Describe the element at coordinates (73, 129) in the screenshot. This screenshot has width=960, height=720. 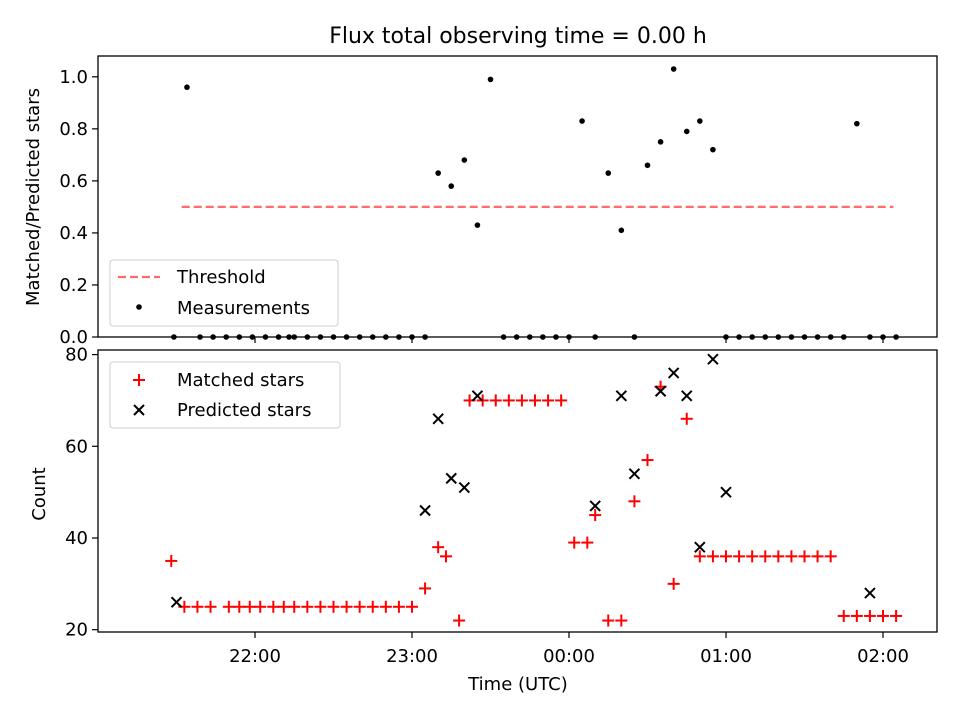
I see `top-y-tick-label: 0.8` at that location.